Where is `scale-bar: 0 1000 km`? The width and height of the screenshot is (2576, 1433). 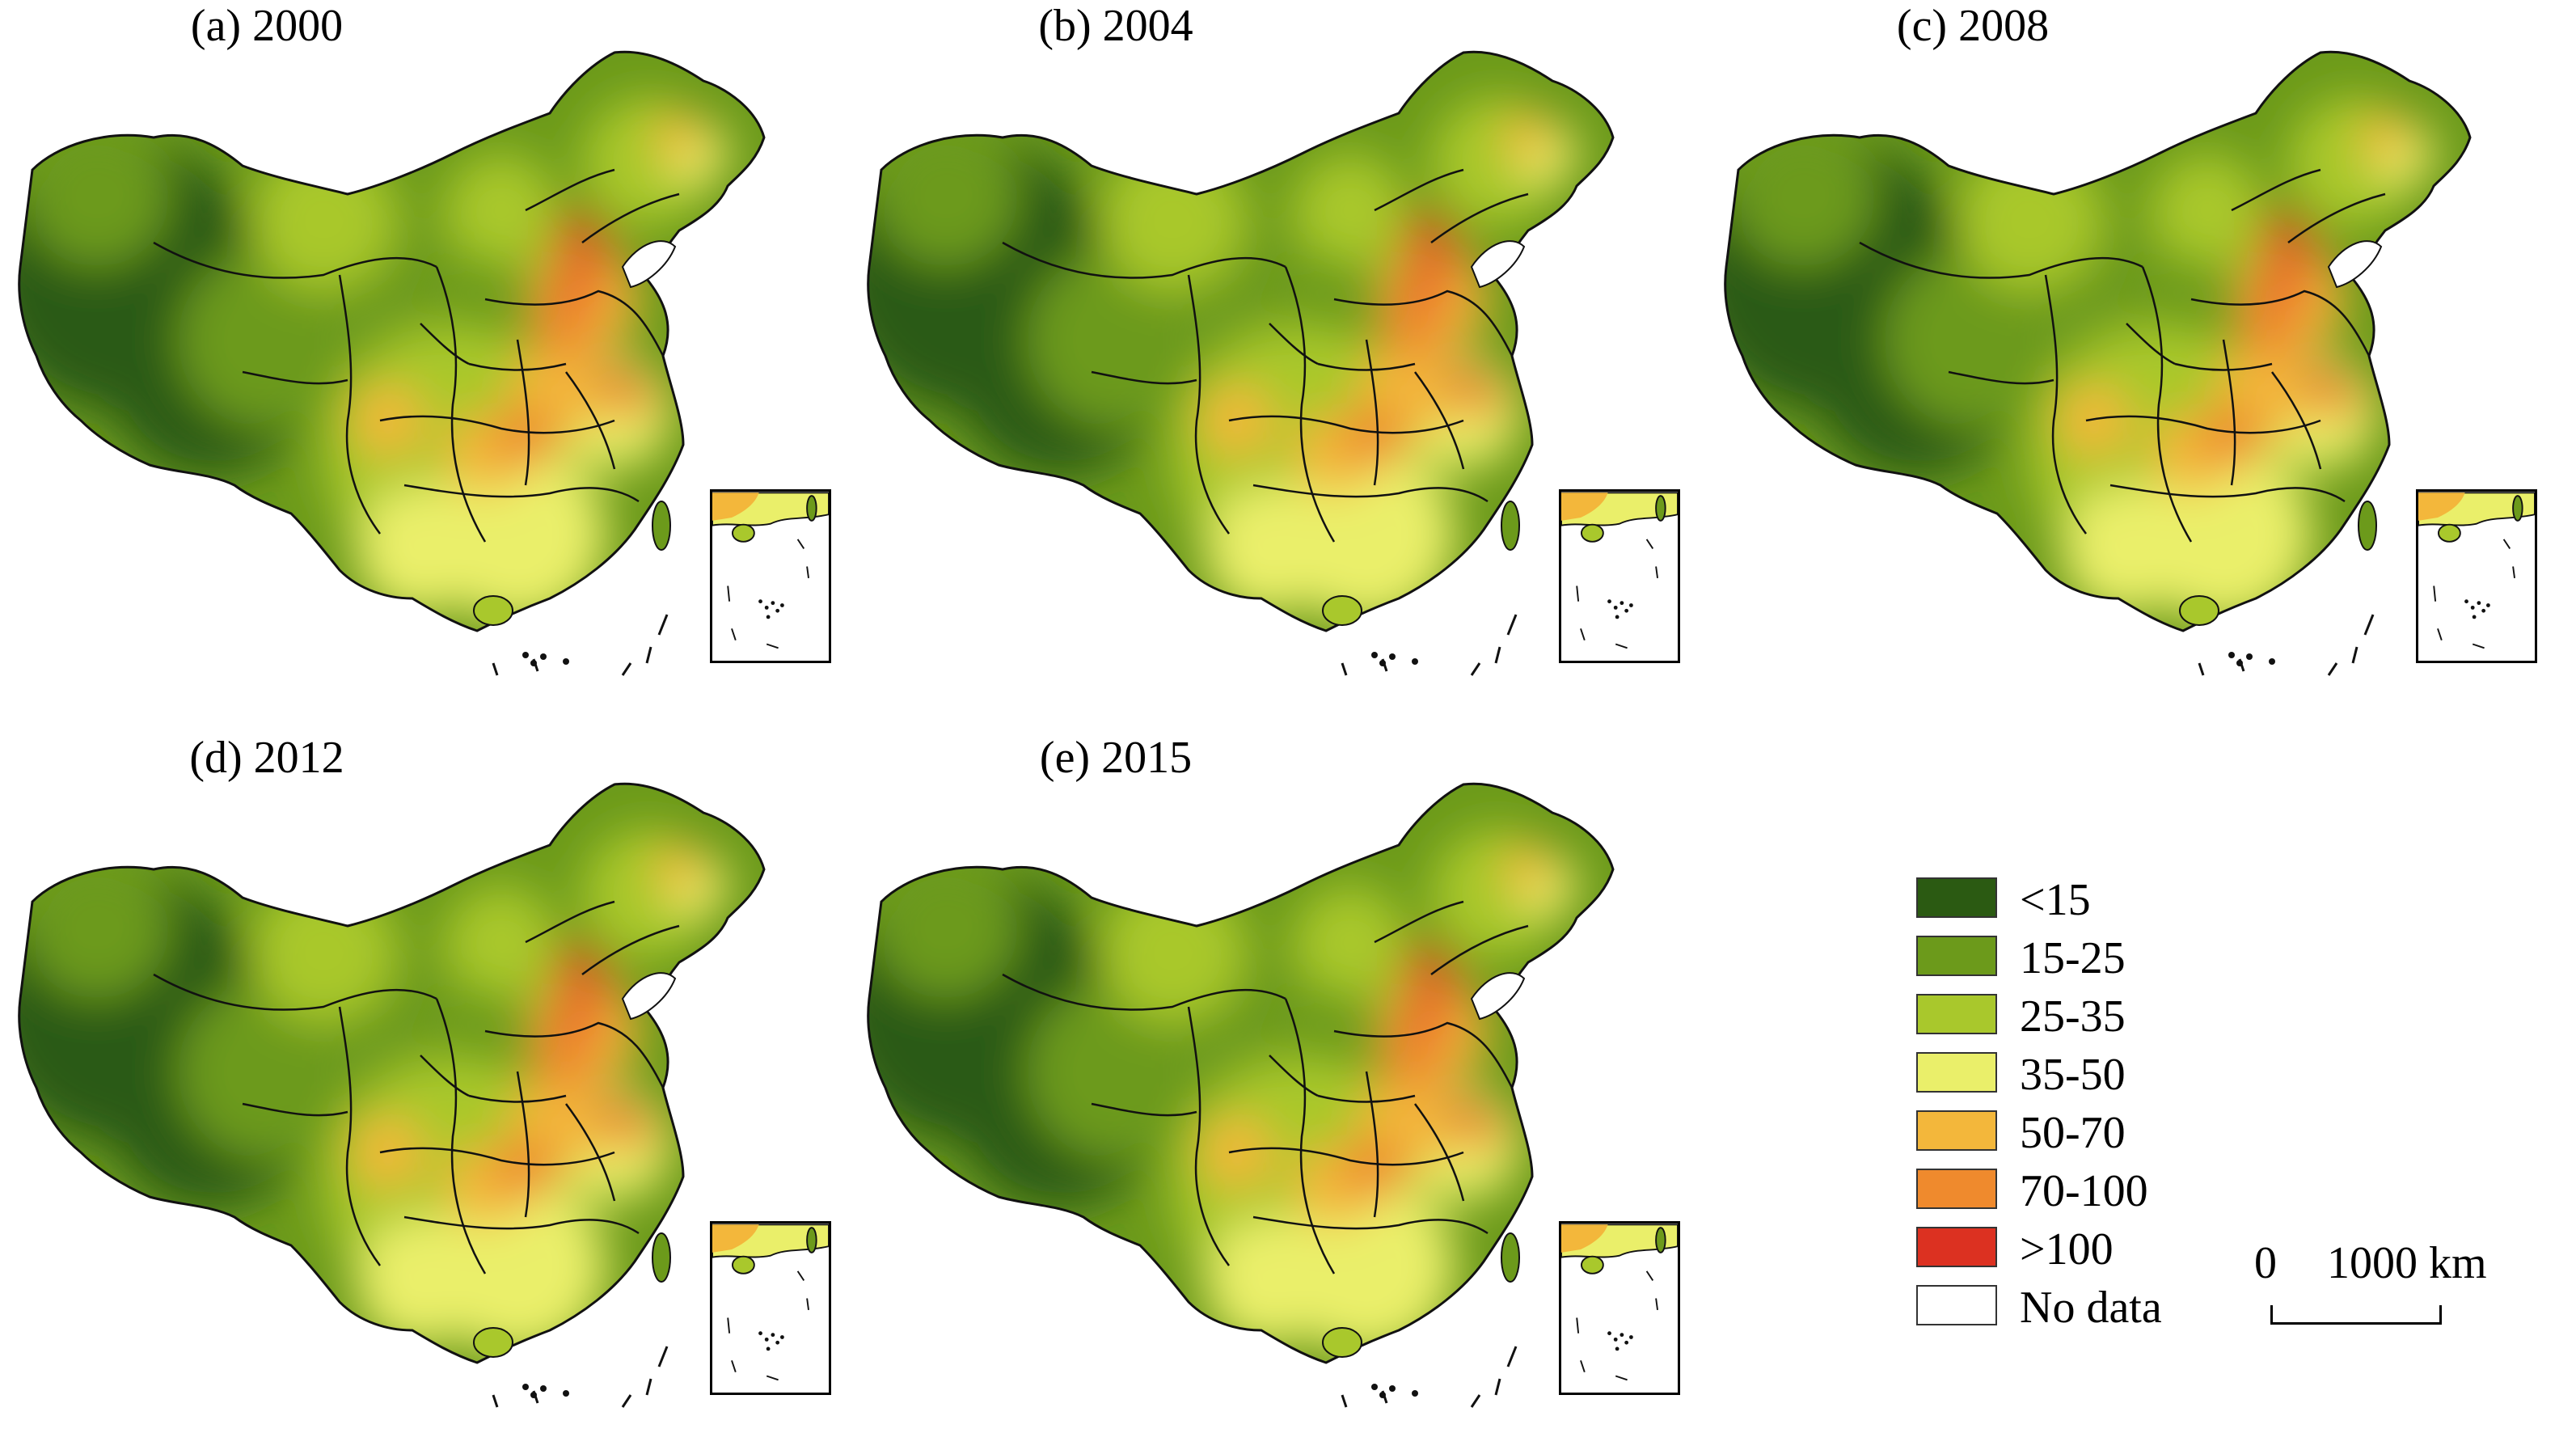 scale-bar: 0 1000 km is located at coordinates (2393, 1286).